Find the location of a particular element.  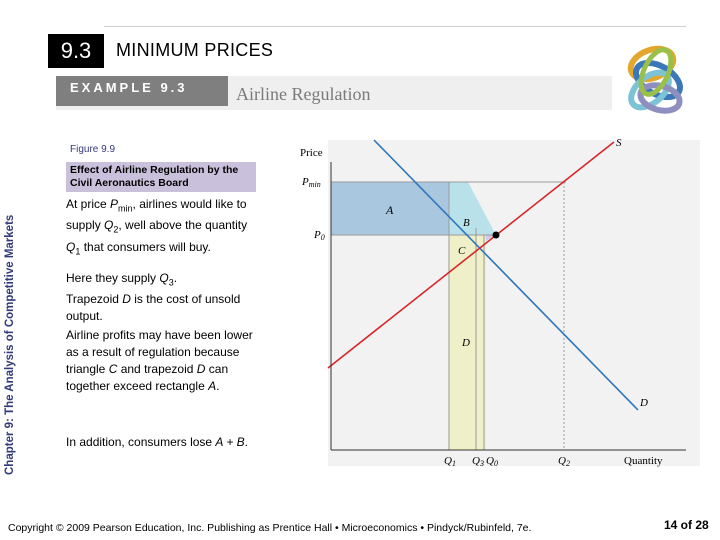

area-b-label: B is located at coordinates (466, 223).